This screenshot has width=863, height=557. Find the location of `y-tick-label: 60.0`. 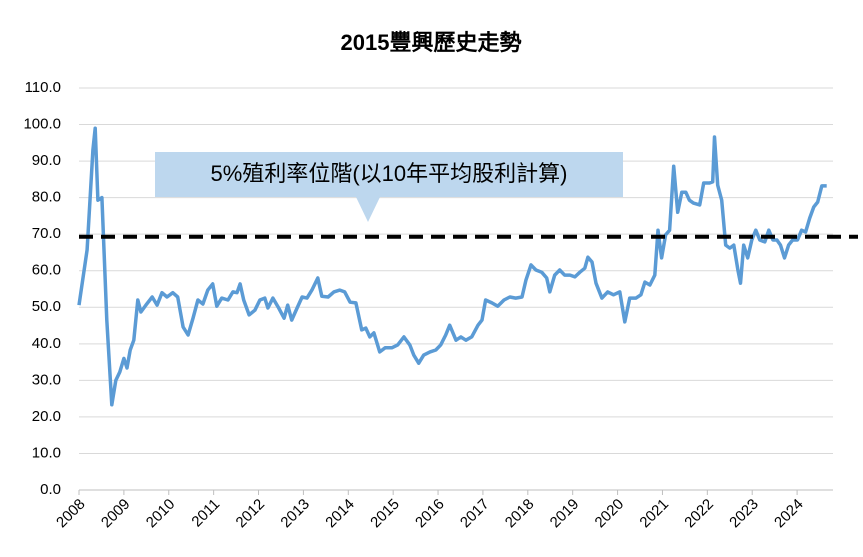

y-tick-label: 60.0 is located at coordinates (46, 270).